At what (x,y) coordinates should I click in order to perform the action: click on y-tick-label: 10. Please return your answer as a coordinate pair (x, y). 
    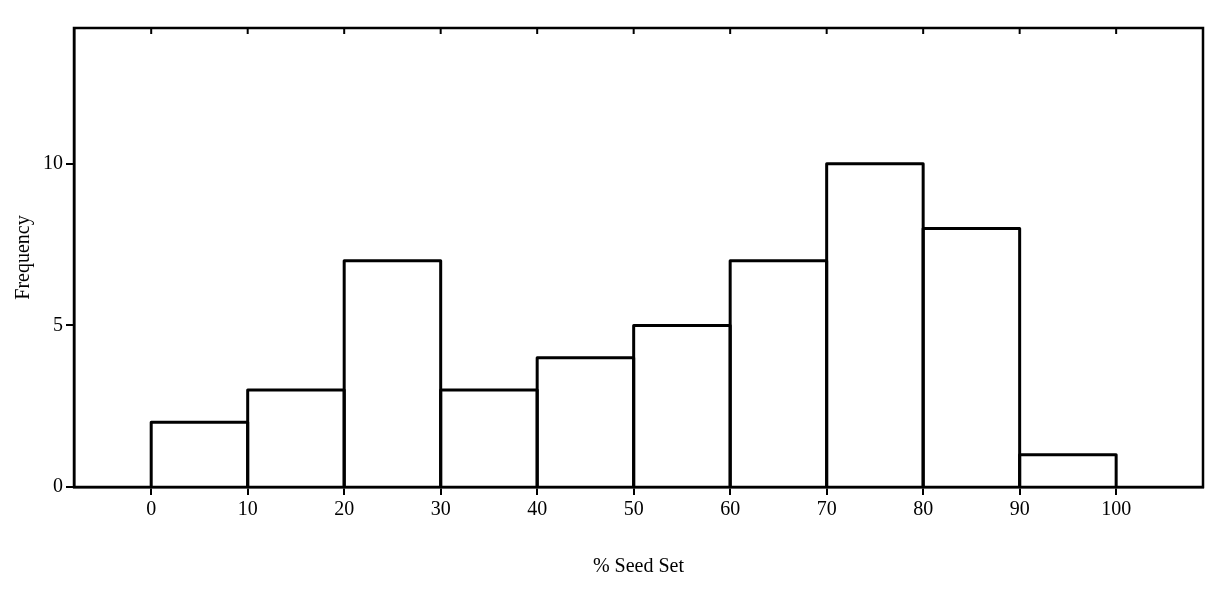
    Looking at the image, I should click on (53, 162).